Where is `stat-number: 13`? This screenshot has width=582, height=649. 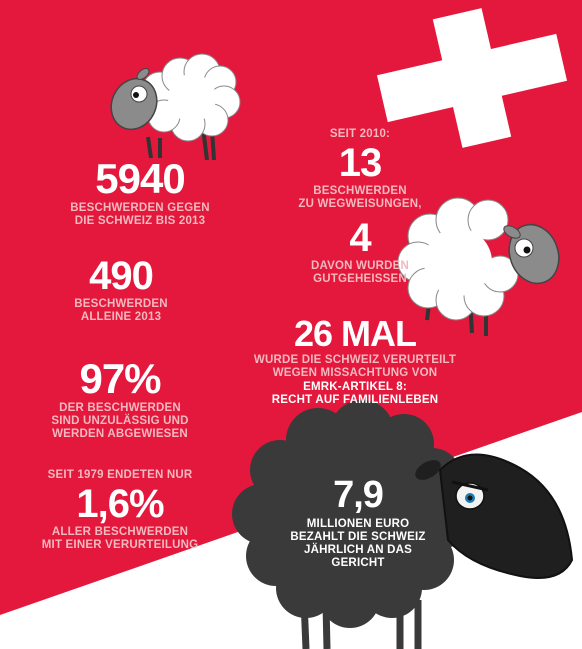
stat-number: 13 is located at coordinates (360, 163).